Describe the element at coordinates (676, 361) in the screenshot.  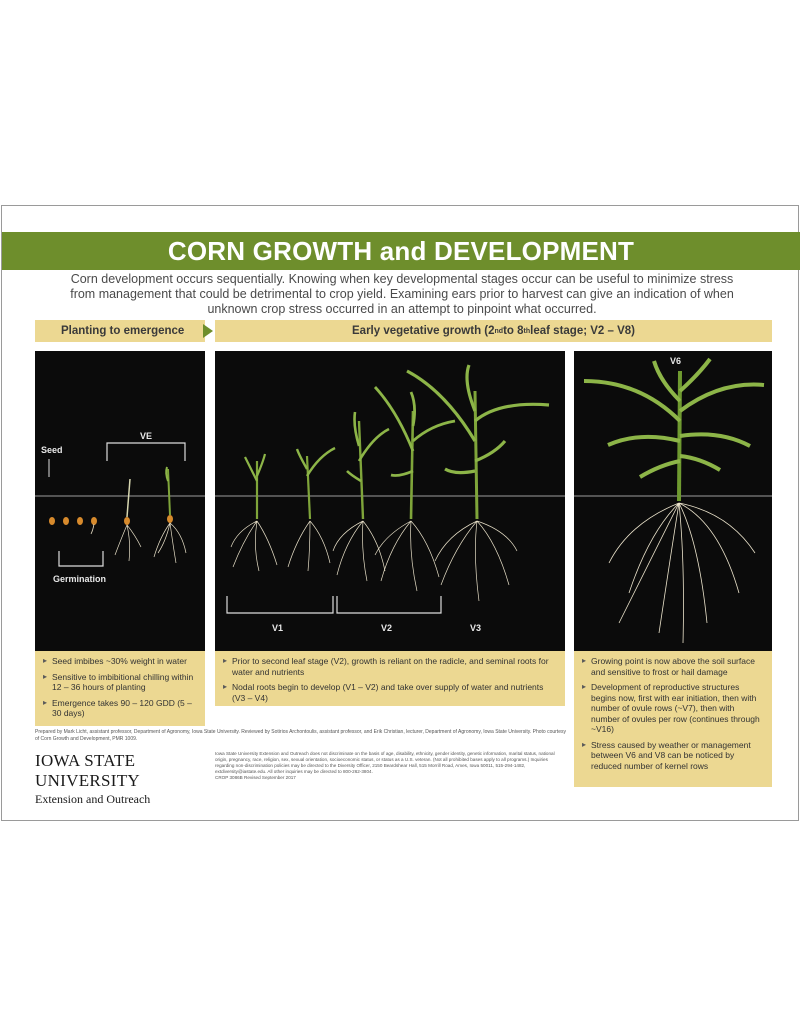
I see `v6-label: V6` at that location.